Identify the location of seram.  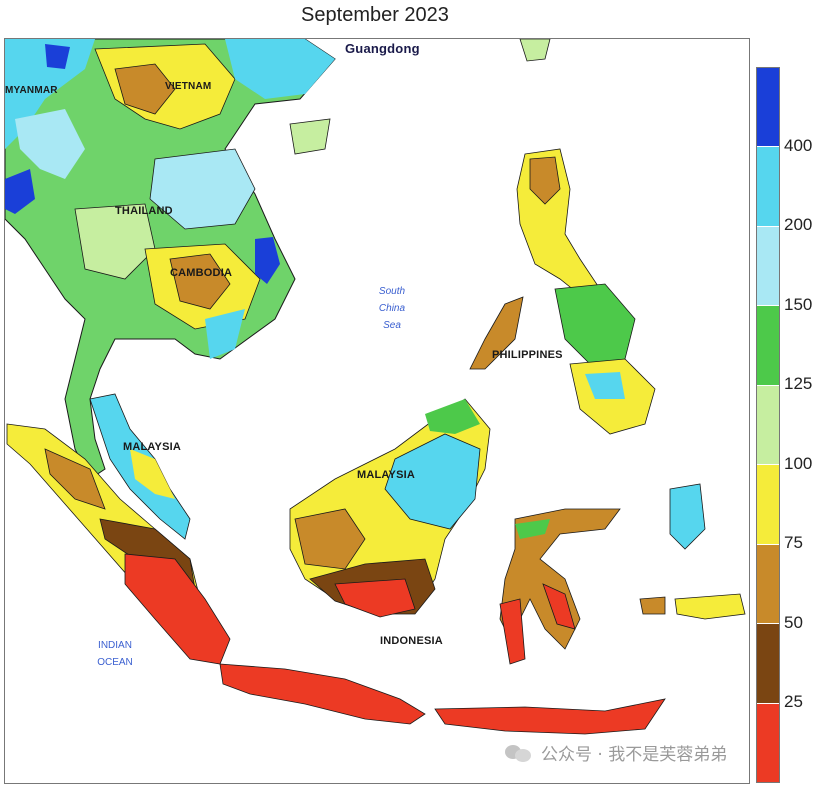
(710, 606).